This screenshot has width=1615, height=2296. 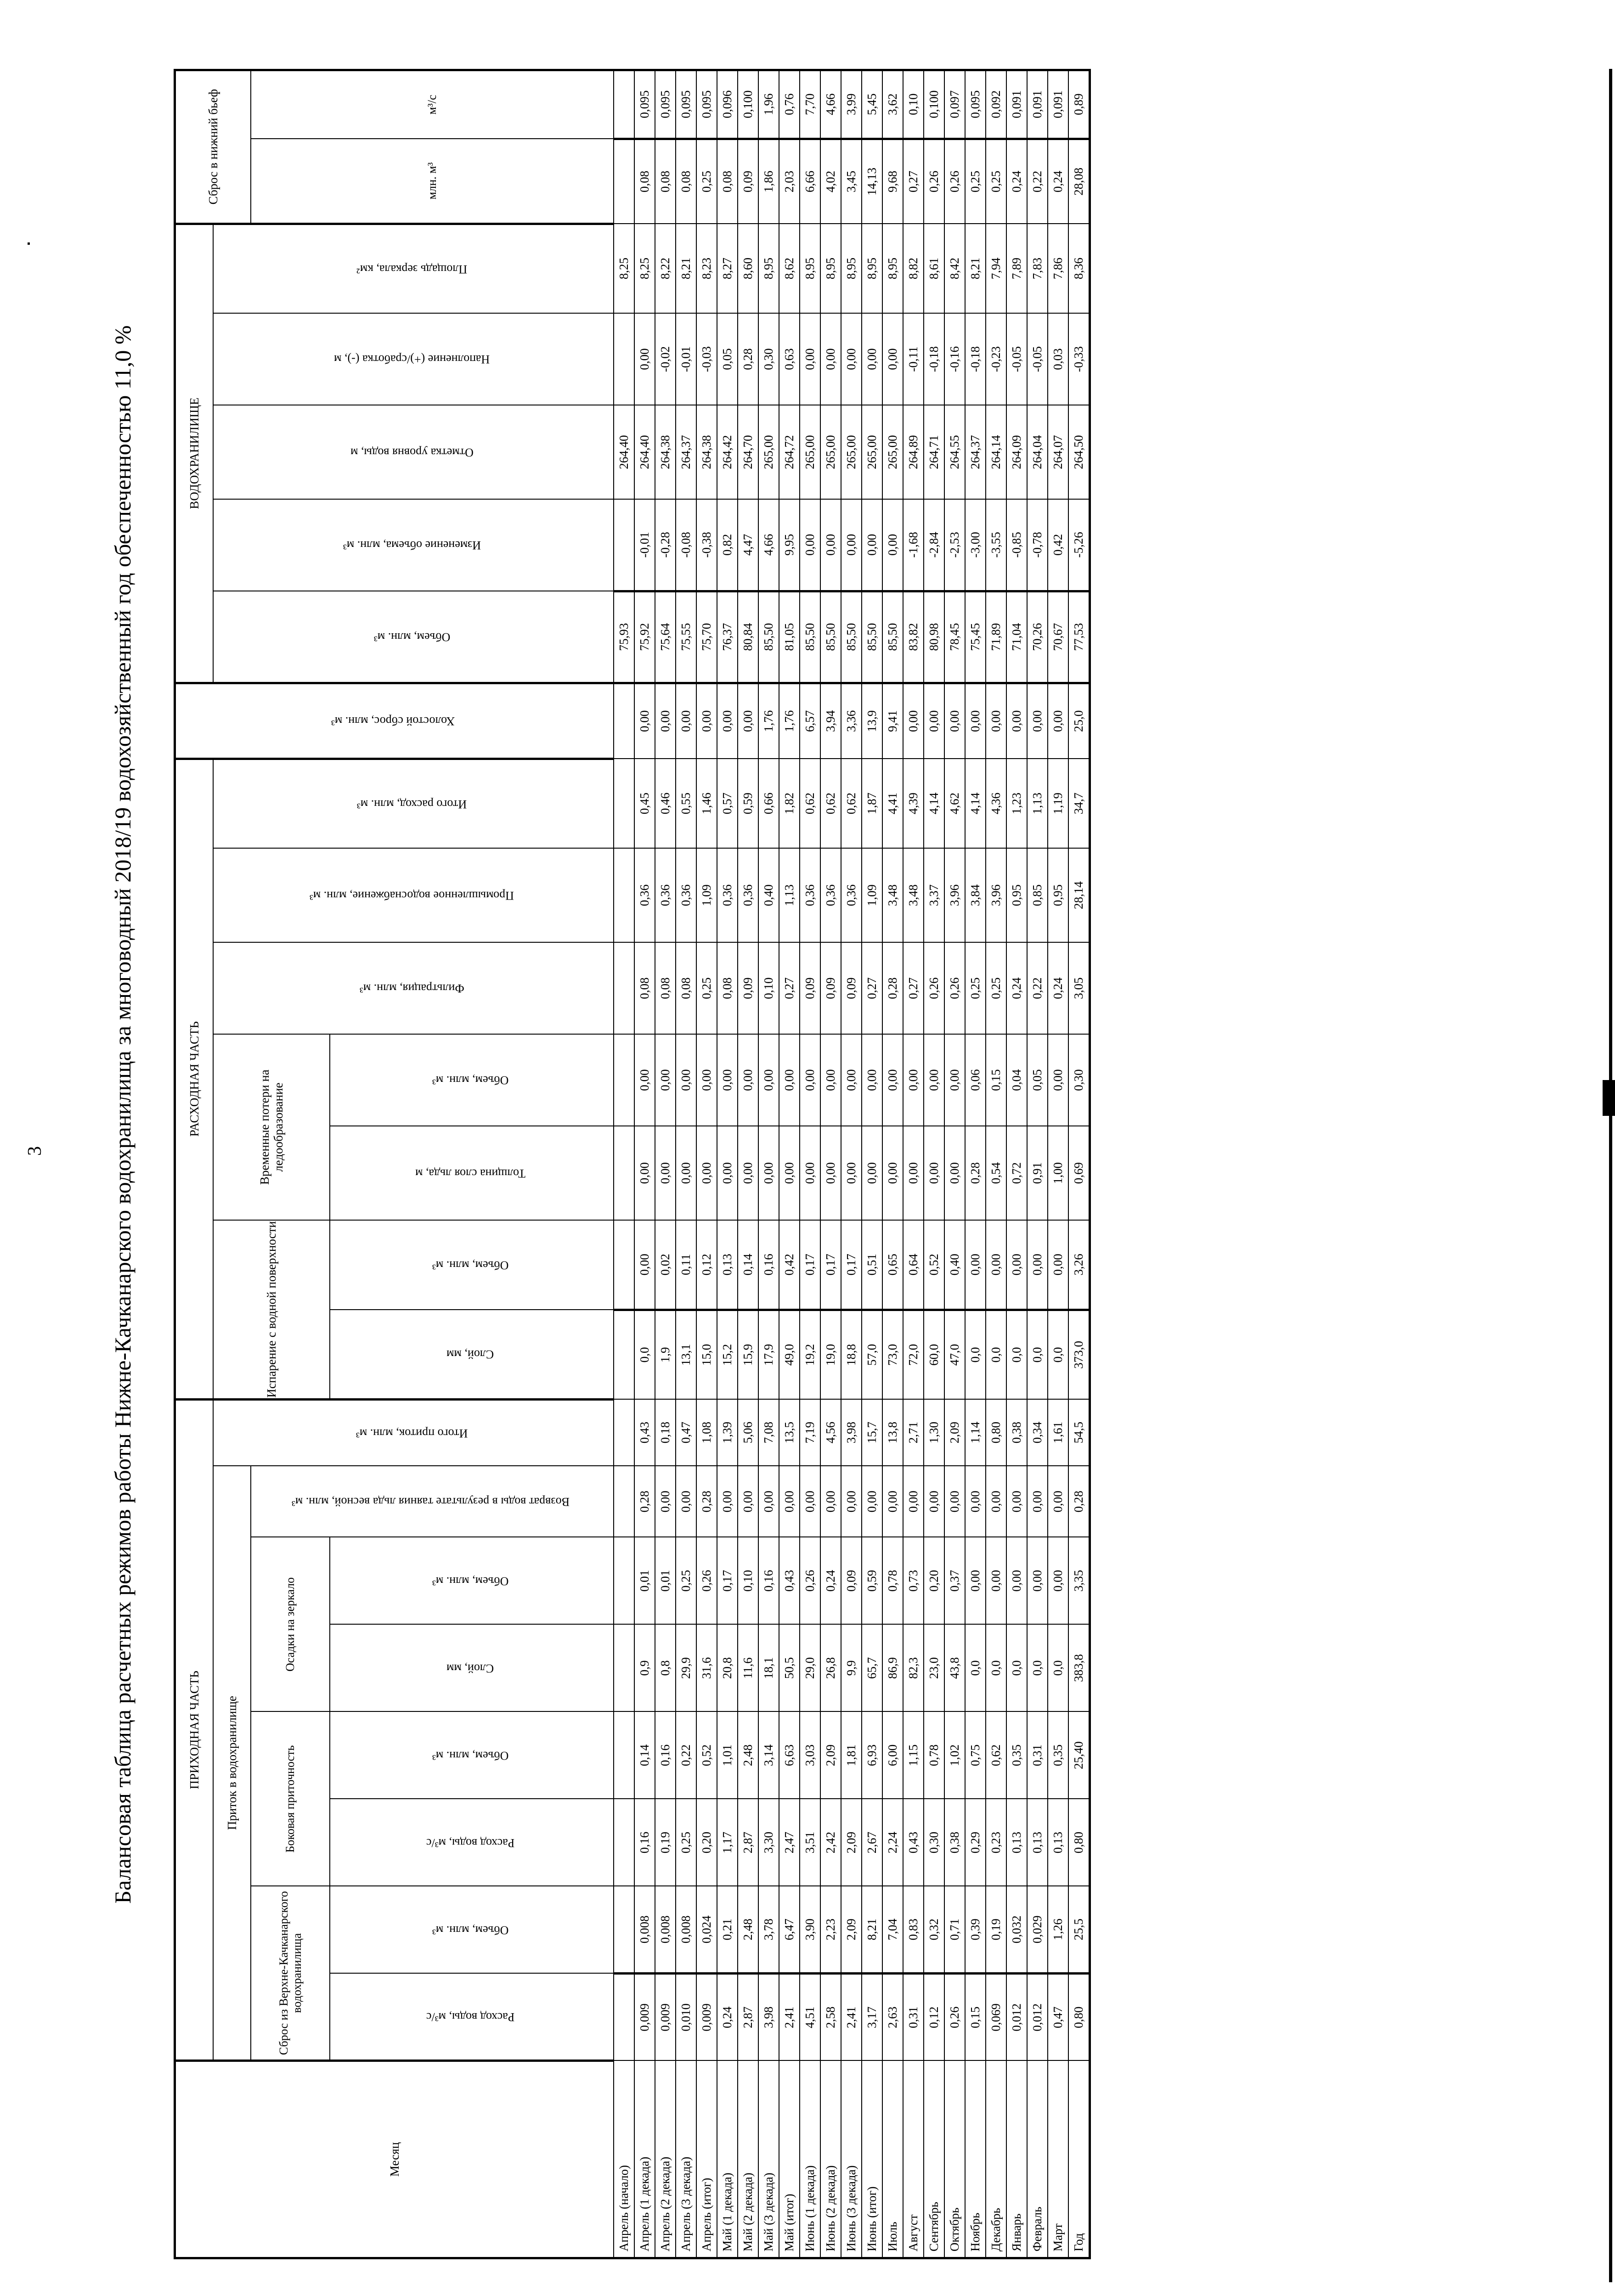 What do you see at coordinates (1079, 452) in the screenshot?
I see `table-cell: 264,50` at bounding box center [1079, 452].